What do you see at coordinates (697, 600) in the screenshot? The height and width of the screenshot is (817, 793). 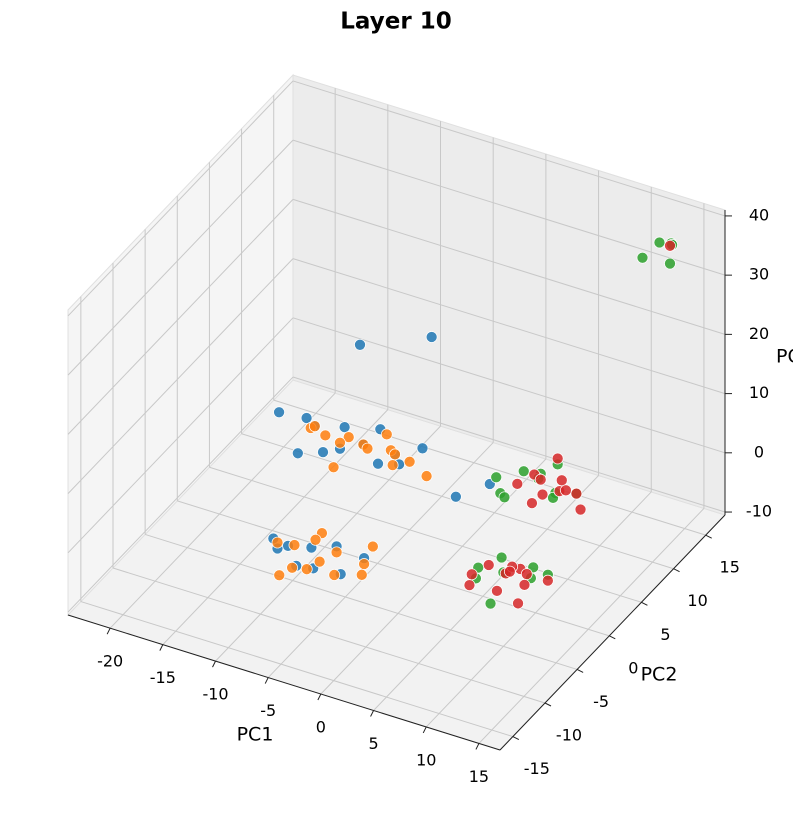 I see `y-tick-label: 10` at bounding box center [697, 600].